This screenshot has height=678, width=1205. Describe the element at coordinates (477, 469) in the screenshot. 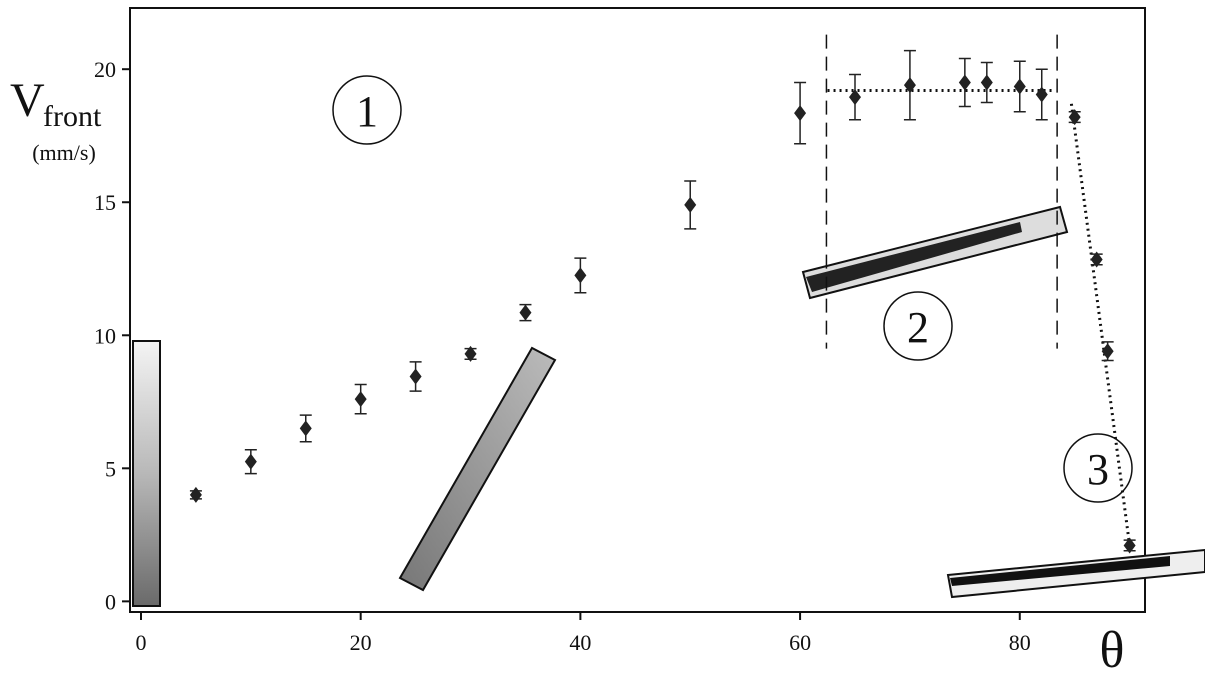

I see `tube-inclined` at that location.